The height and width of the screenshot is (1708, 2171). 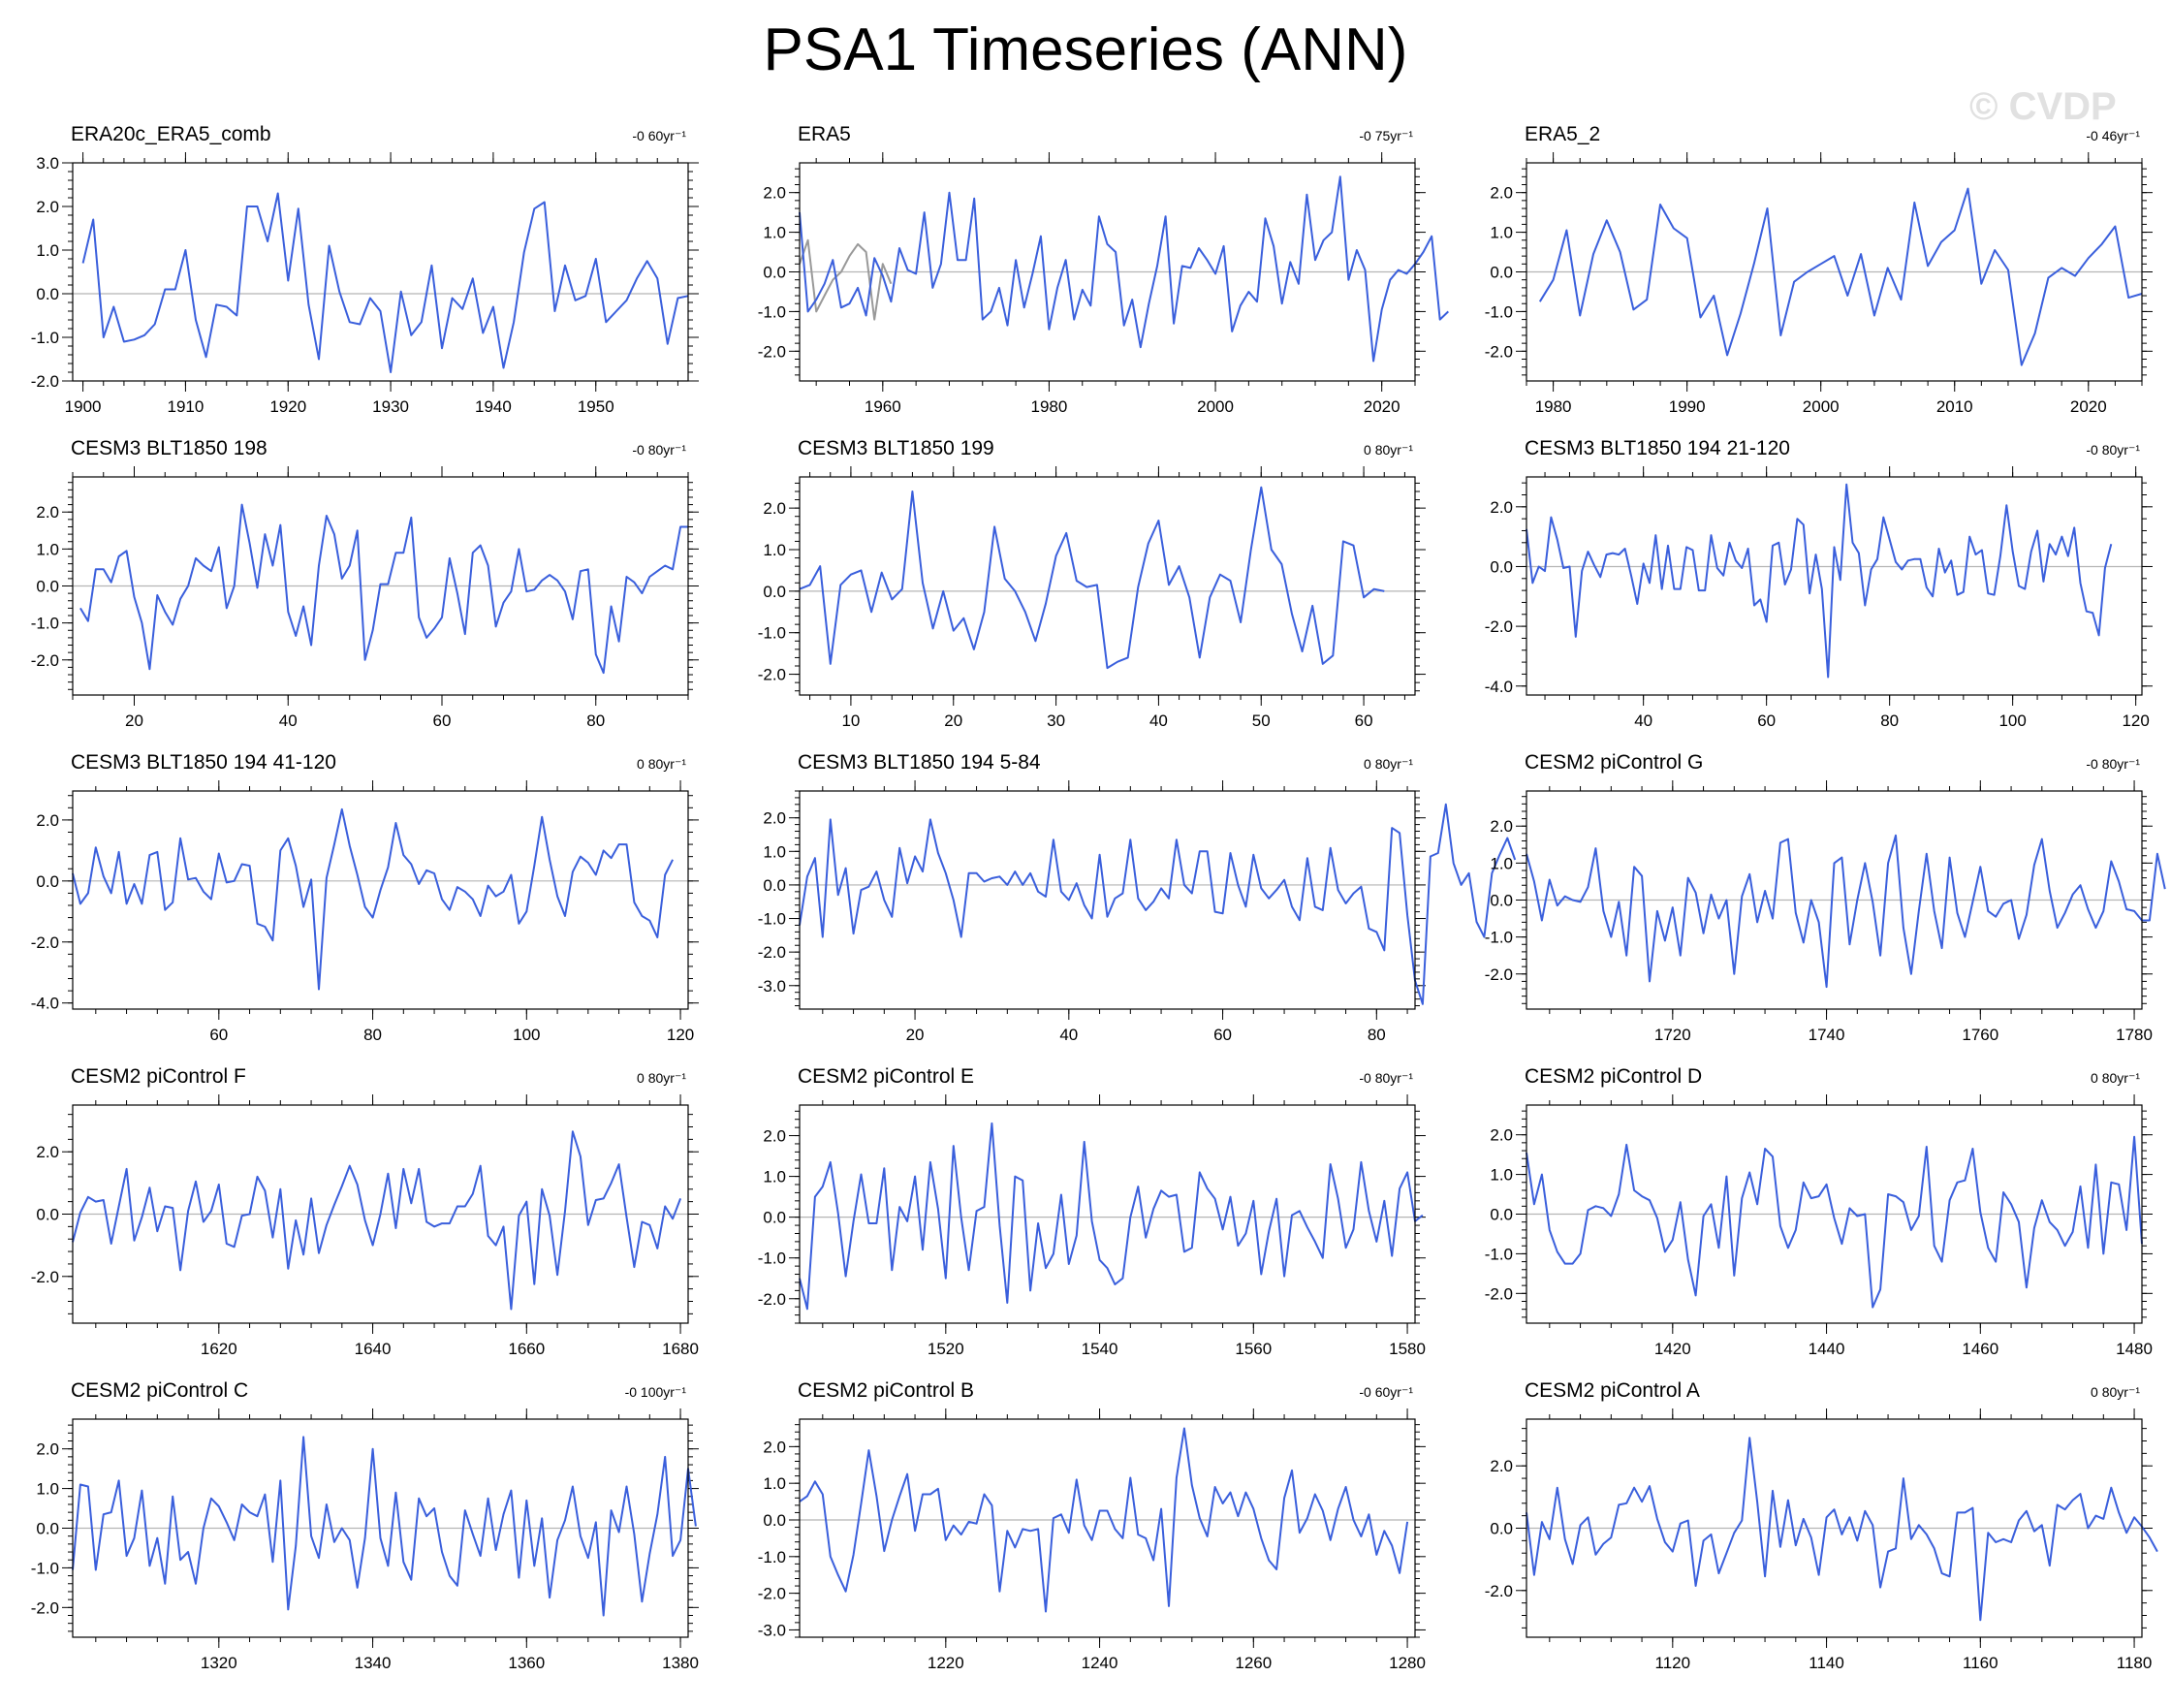 I want to click on x-tick-label: 1680, so click(x=680, y=1349).